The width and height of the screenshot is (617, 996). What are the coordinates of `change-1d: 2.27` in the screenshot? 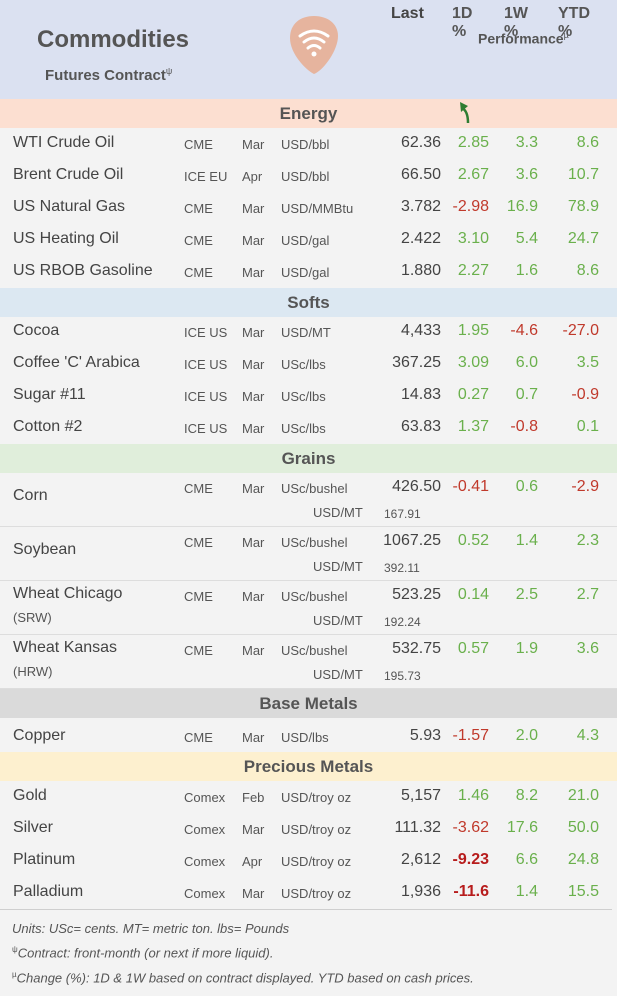 It's located at (473, 270).